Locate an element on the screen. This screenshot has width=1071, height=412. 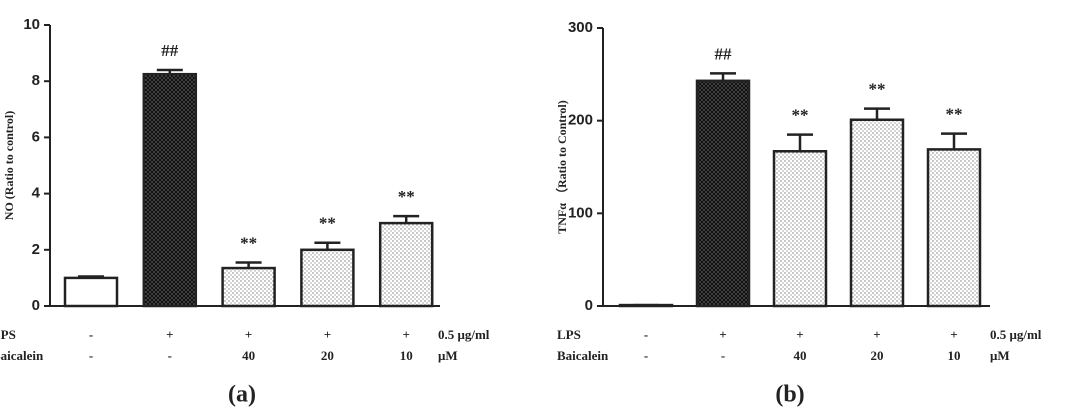
y-tick-label: 8 is located at coordinates (36, 80).